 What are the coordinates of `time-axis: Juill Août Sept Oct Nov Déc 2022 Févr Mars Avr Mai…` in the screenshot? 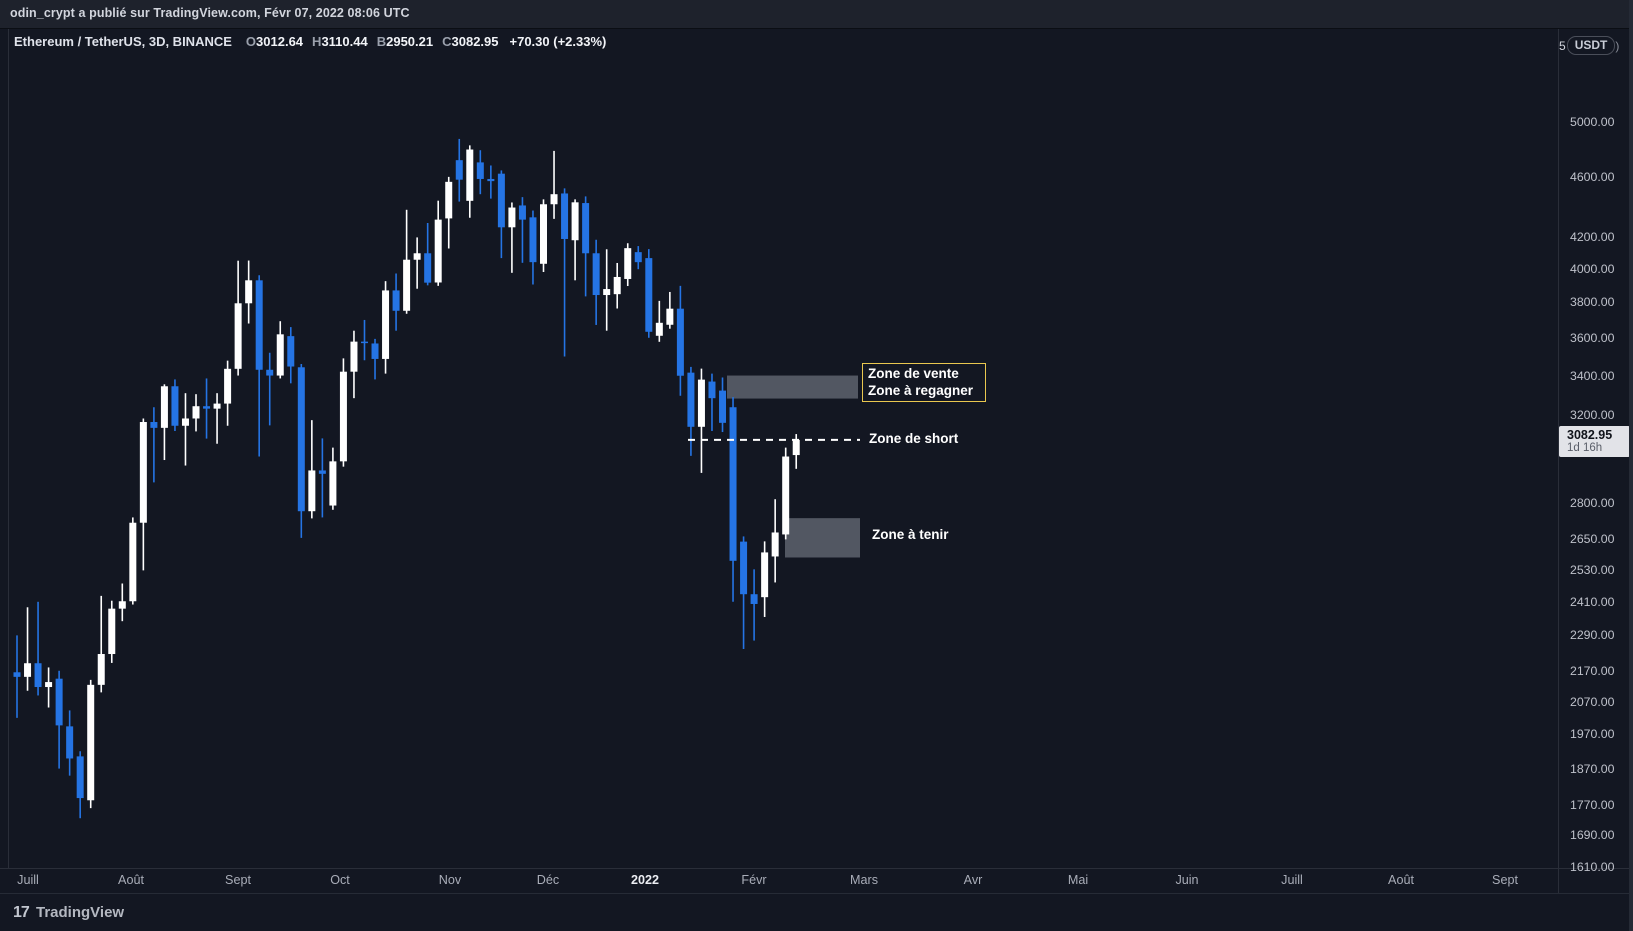 It's located at (816, 880).